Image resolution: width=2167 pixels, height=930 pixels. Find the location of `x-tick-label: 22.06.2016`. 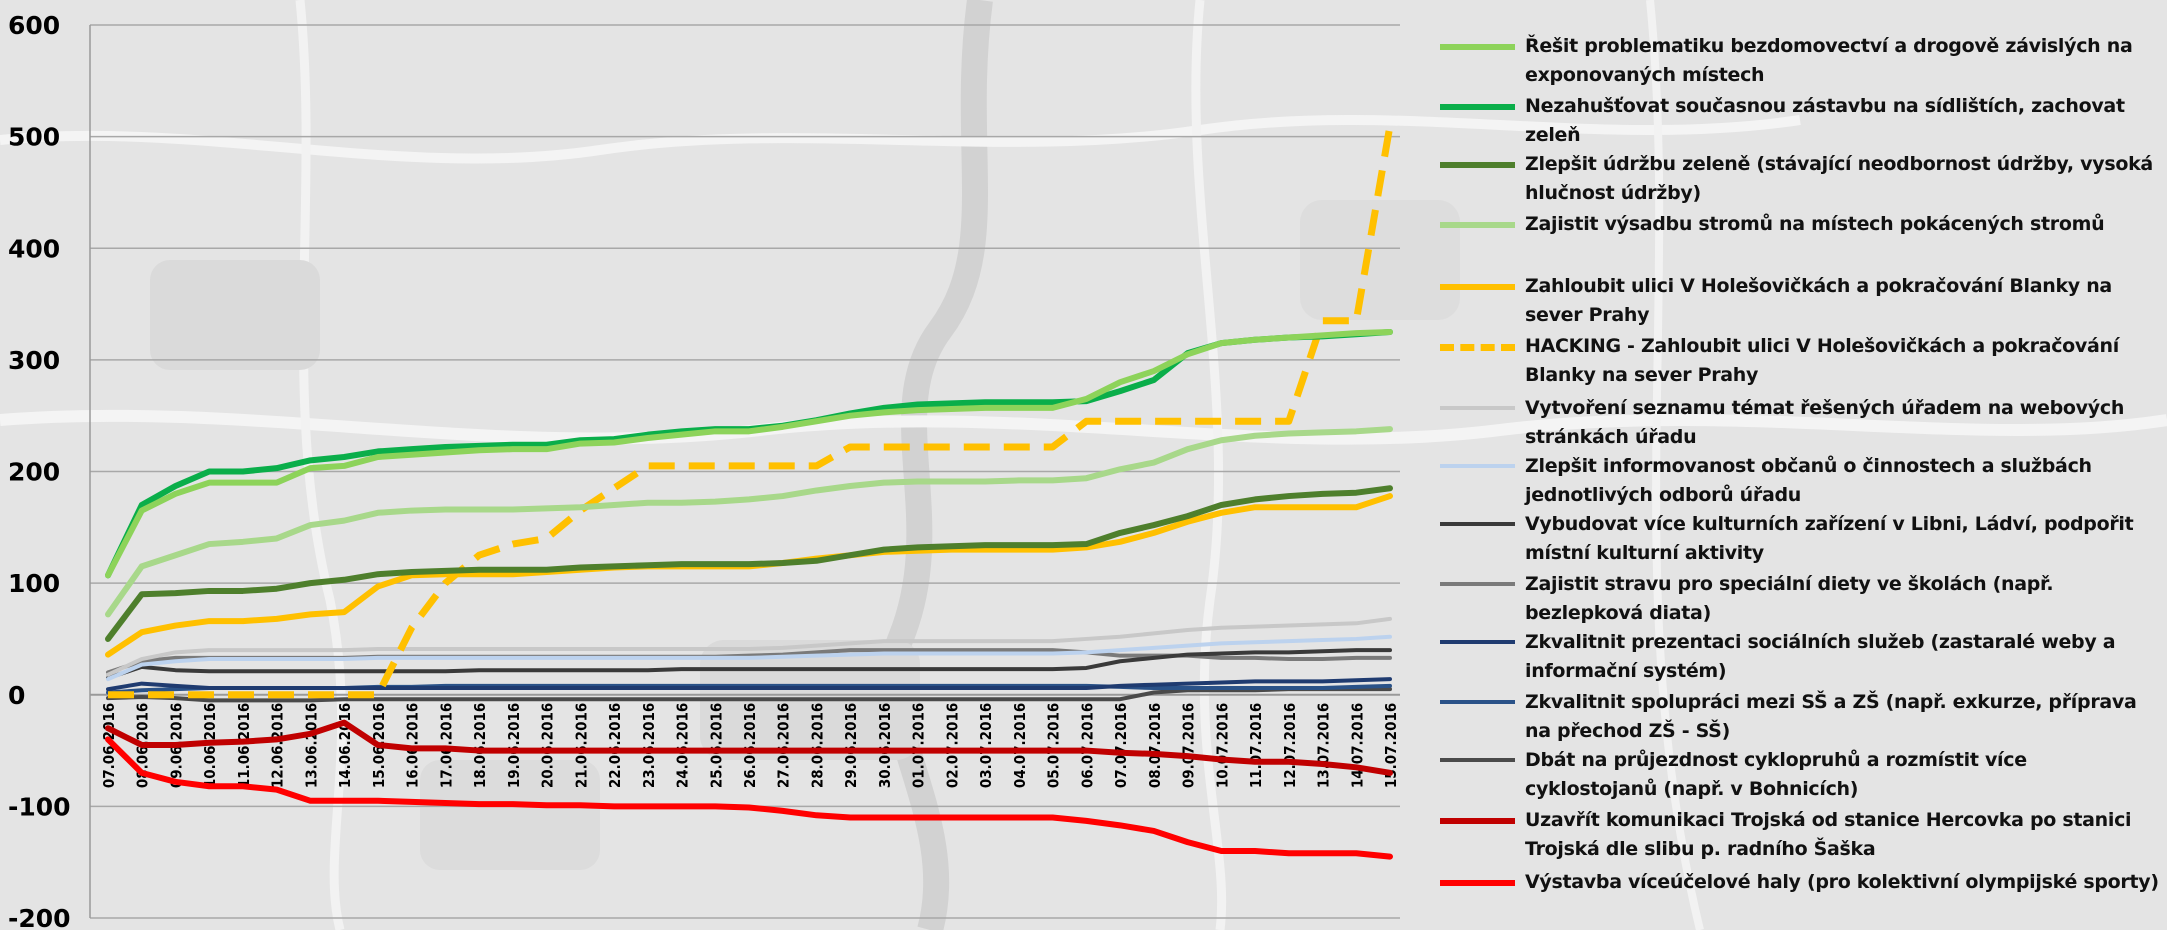

x-tick-label: 22.06.2016 is located at coordinates (615, 745).